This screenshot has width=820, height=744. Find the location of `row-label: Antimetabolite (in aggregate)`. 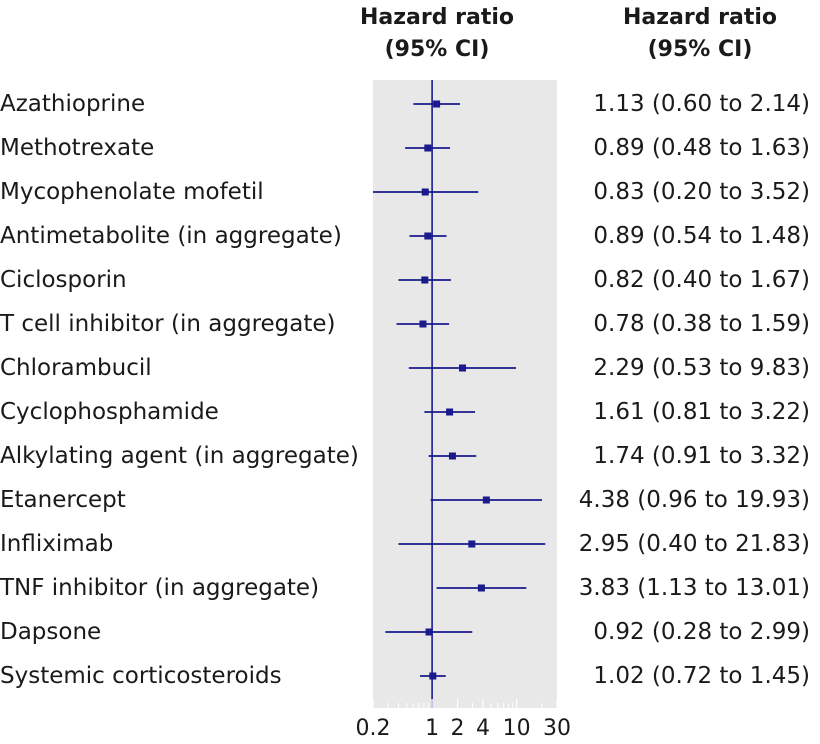

row-label: Antimetabolite (in aggregate) is located at coordinates (171, 236).